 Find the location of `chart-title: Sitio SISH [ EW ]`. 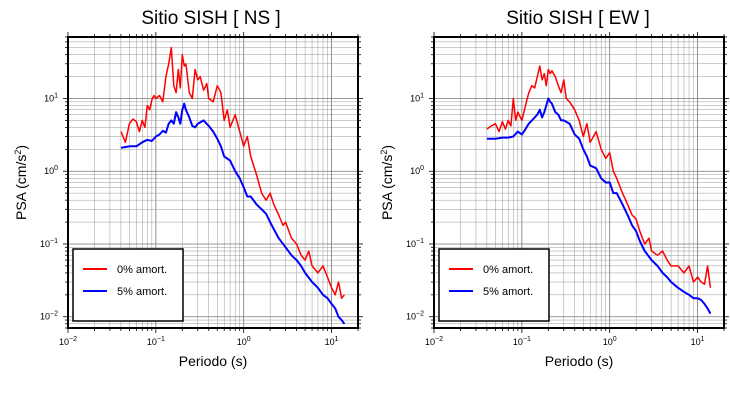

chart-title: Sitio SISH [ EW ] is located at coordinates (578, 18).